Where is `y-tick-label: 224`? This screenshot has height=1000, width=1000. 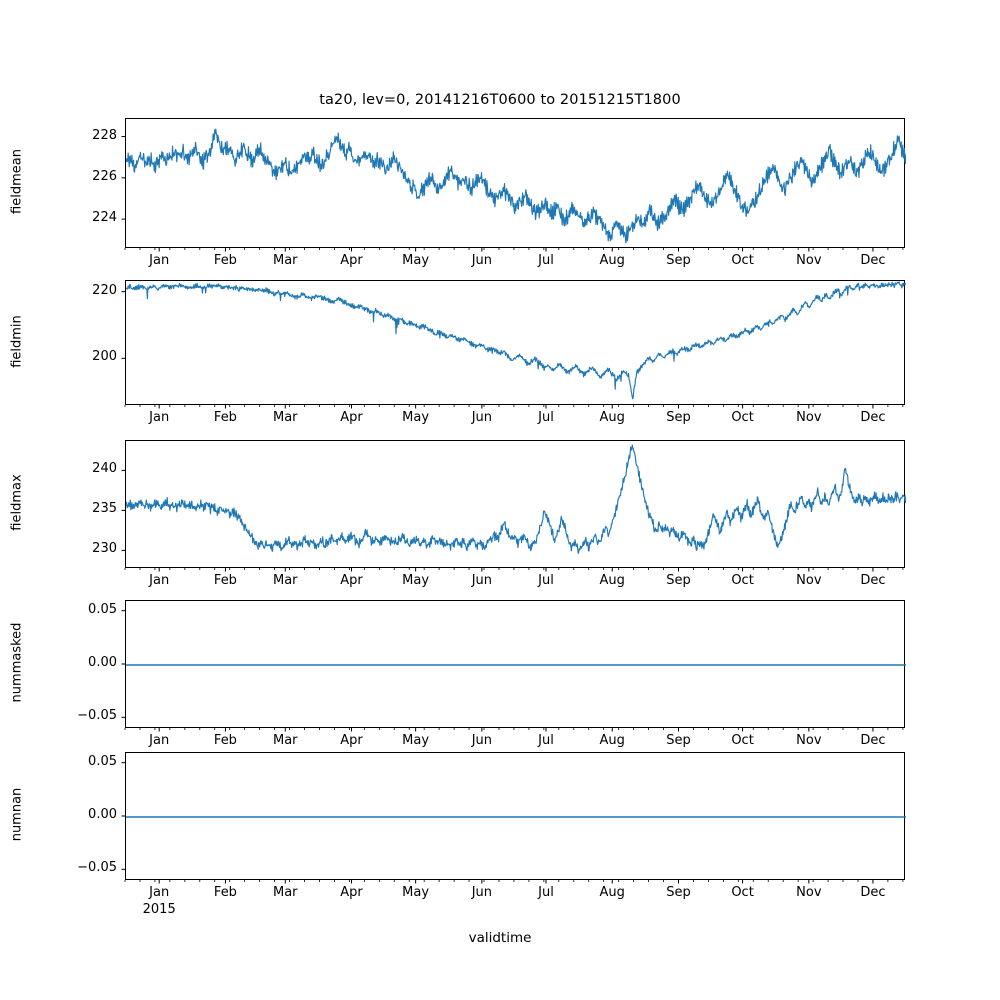
y-tick-label: 224 is located at coordinates (104, 218).